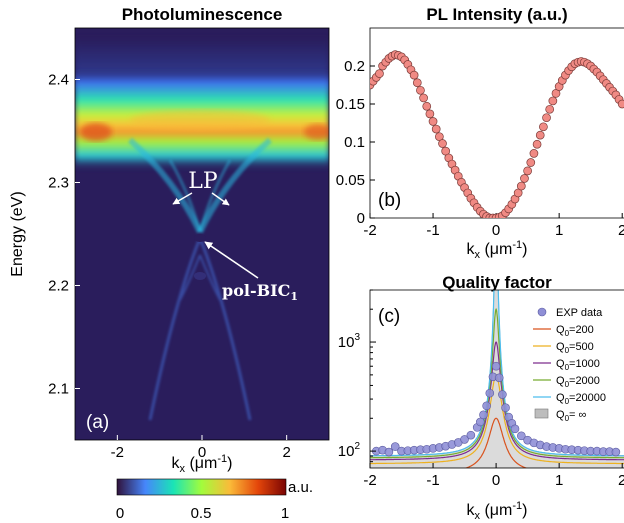  What do you see at coordinates (497, 282) in the screenshot?
I see `title-c: Quality factor` at bounding box center [497, 282].